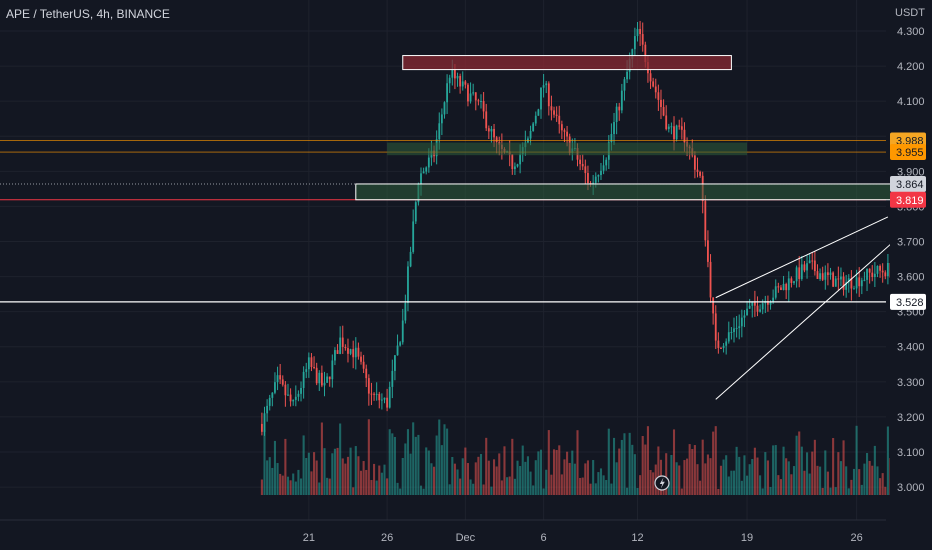 The image size is (932, 550). What do you see at coordinates (911, 453) in the screenshot?
I see `price-tick-label: 3.100` at bounding box center [911, 453].